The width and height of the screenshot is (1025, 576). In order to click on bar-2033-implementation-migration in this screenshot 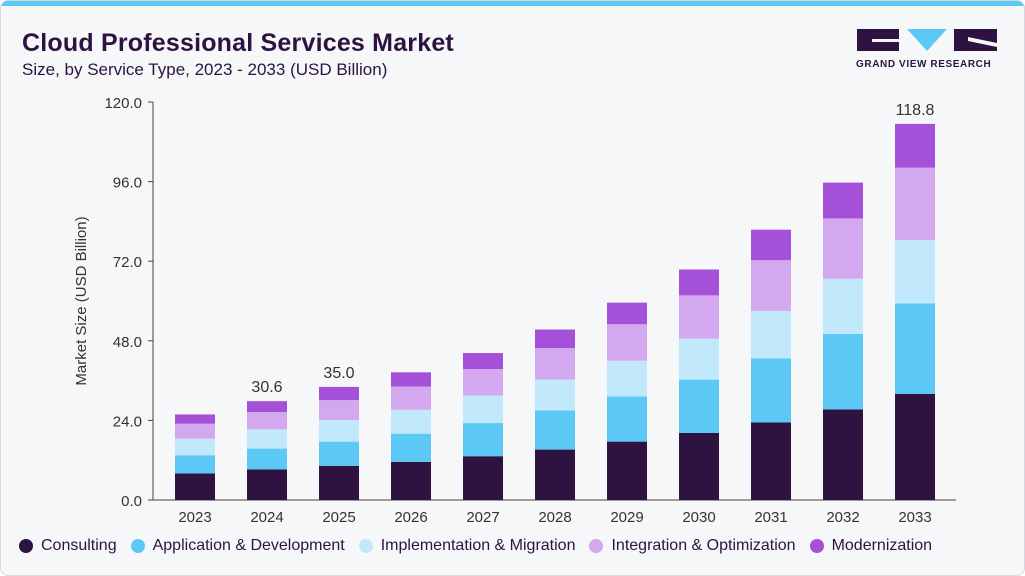, I will do `click(915, 271)`.